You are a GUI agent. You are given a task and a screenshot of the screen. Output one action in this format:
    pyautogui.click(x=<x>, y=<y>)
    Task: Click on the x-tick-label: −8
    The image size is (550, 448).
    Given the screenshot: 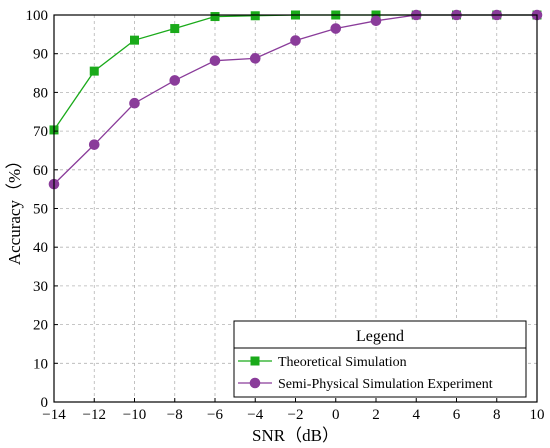 What is the action you would take?
    pyautogui.click(x=175, y=415)
    